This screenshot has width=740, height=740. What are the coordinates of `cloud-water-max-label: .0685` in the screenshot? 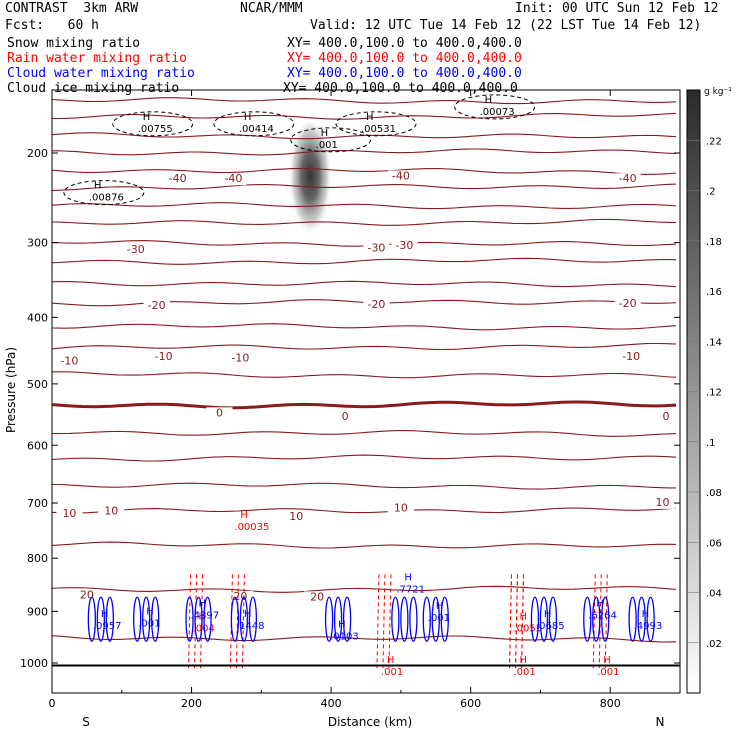 It's located at (550, 626).